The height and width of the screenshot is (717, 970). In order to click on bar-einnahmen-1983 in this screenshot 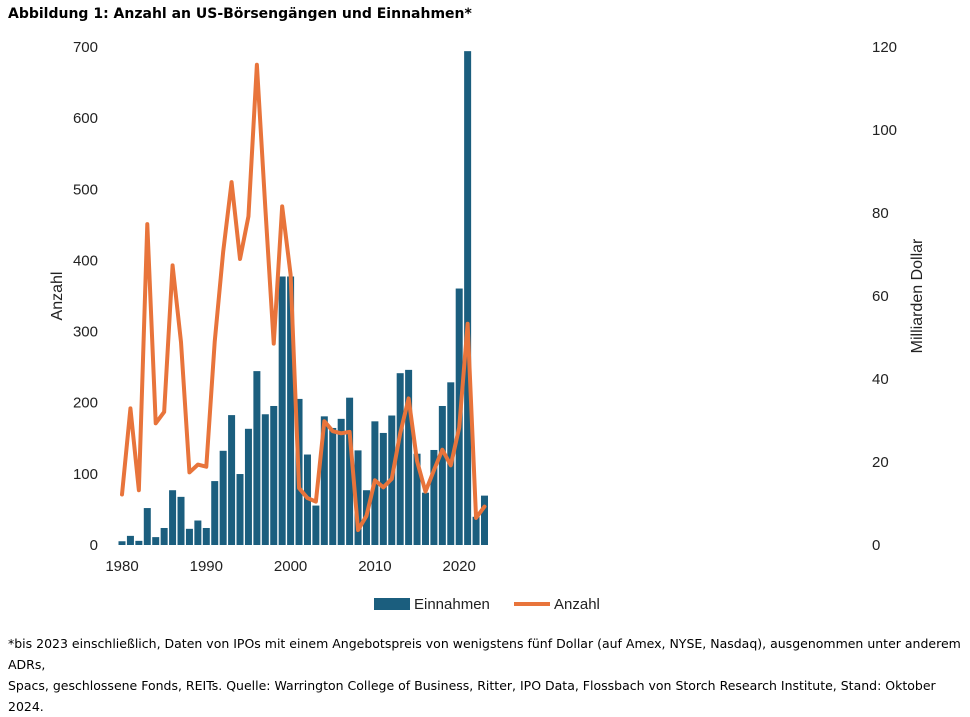, I will do `click(147, 526)`.